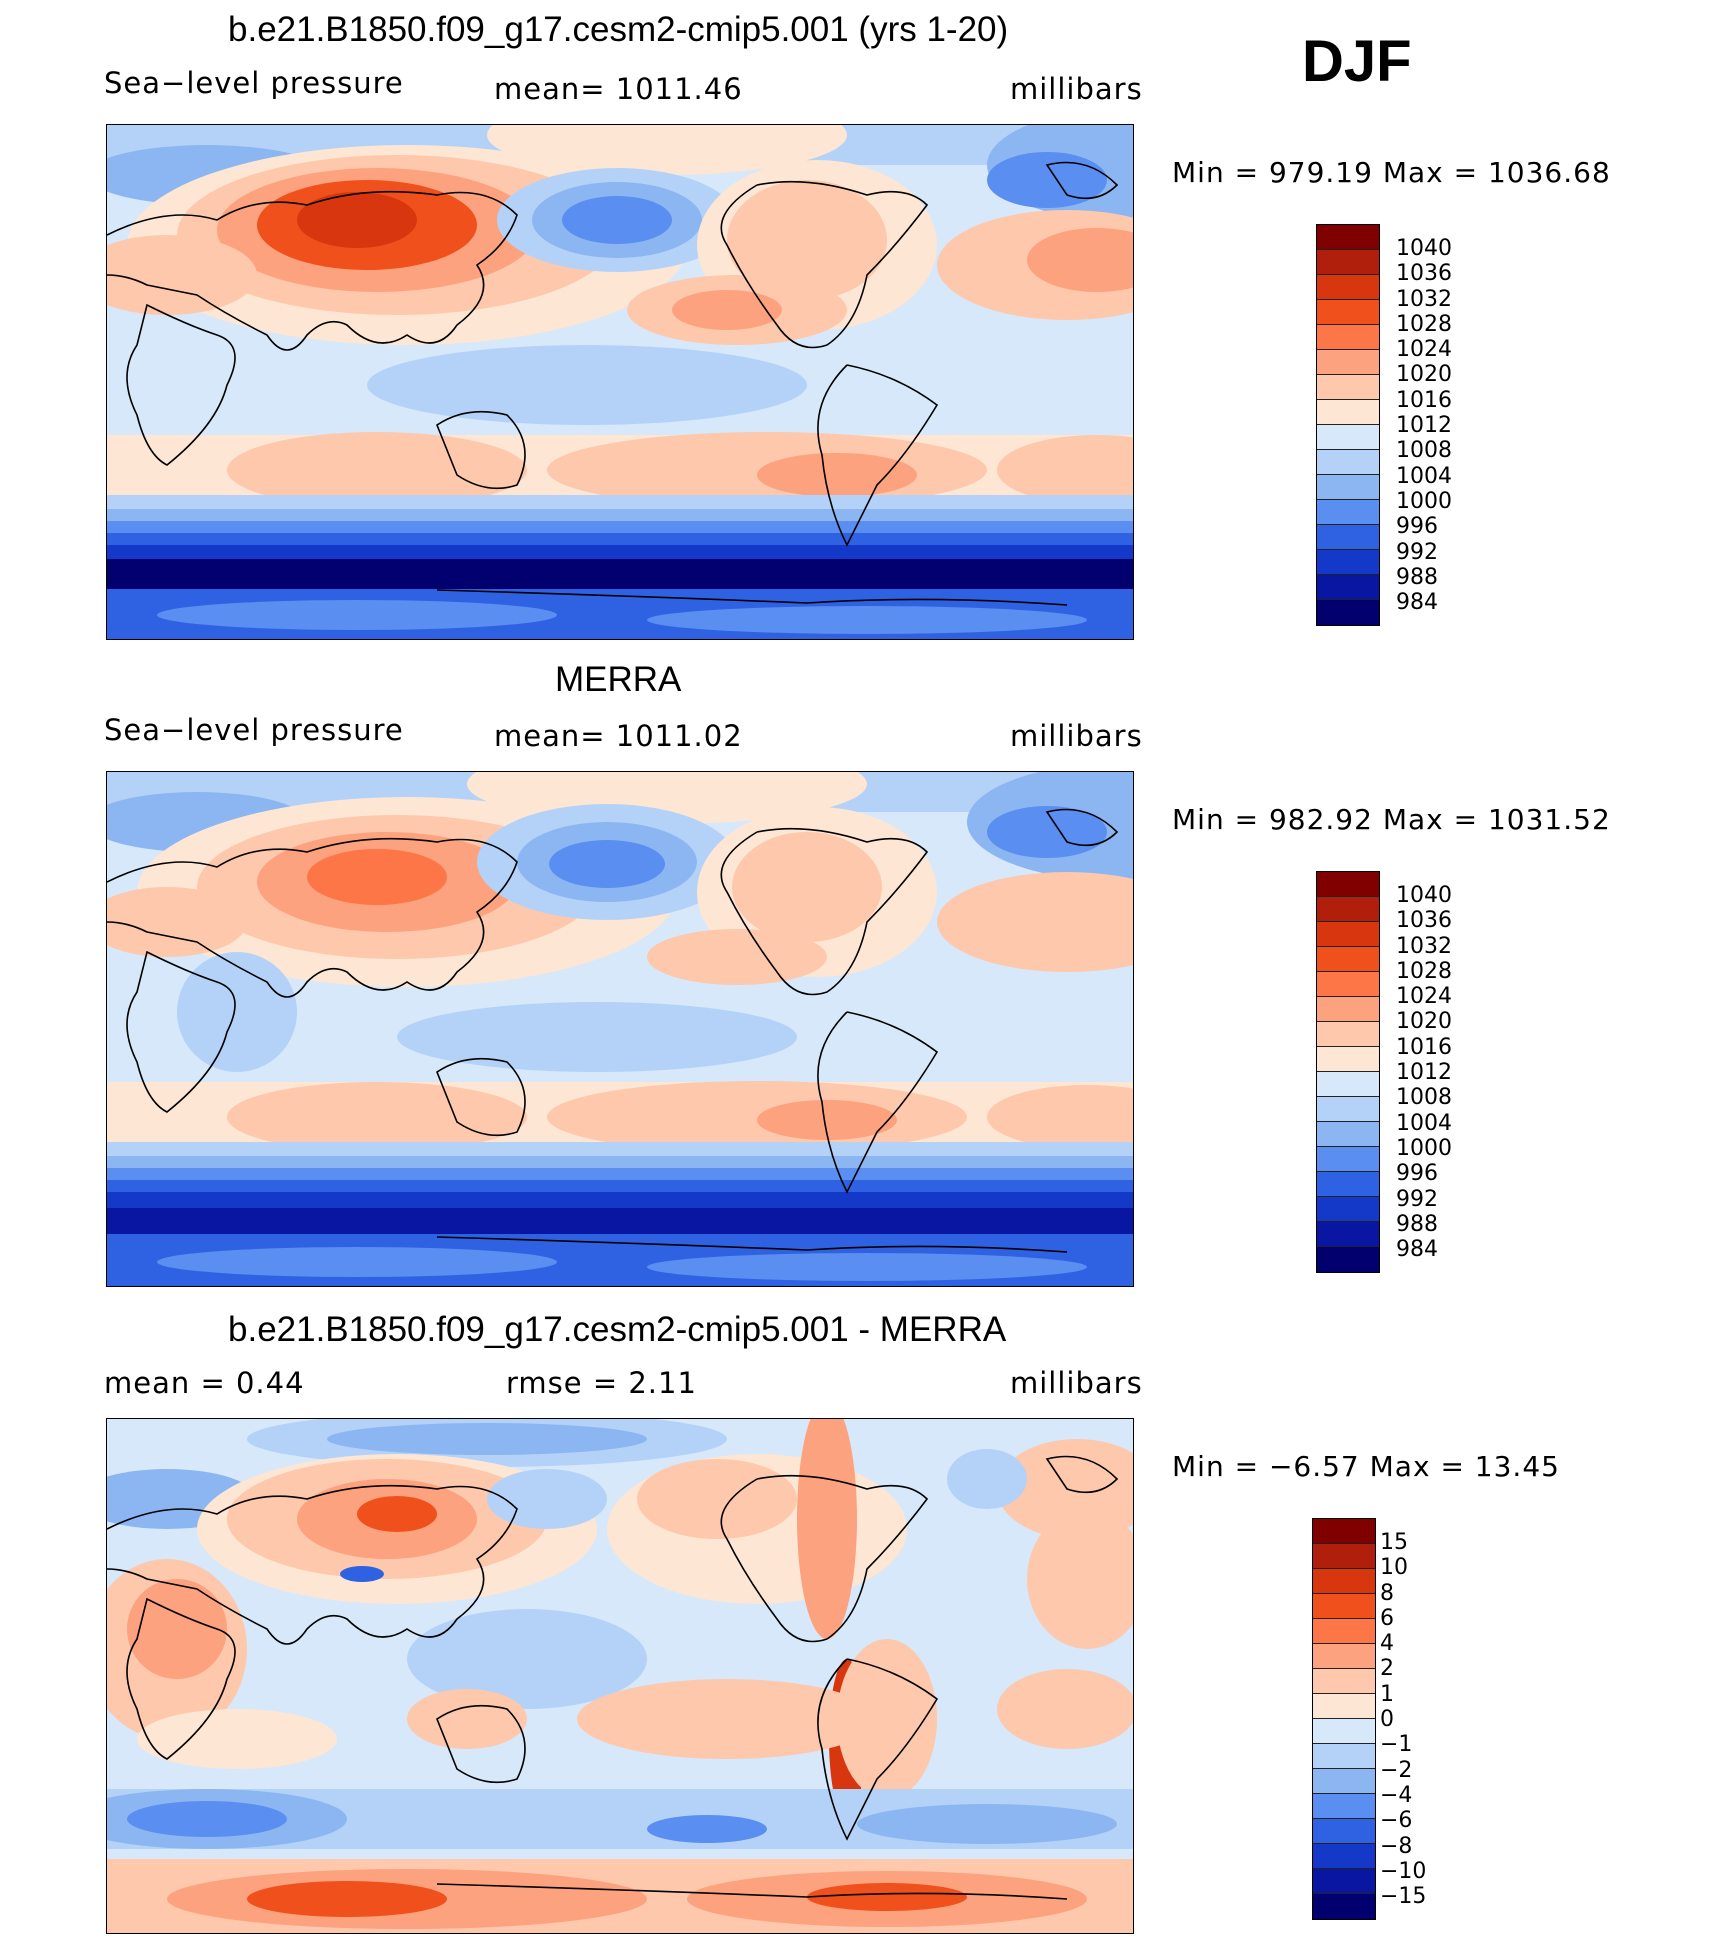 The image size is (1710, 1940). Describe the element at coordinates (618, 736) in the screenshot. I see `panel2-mean-label: mean= 1011.02` at that location.